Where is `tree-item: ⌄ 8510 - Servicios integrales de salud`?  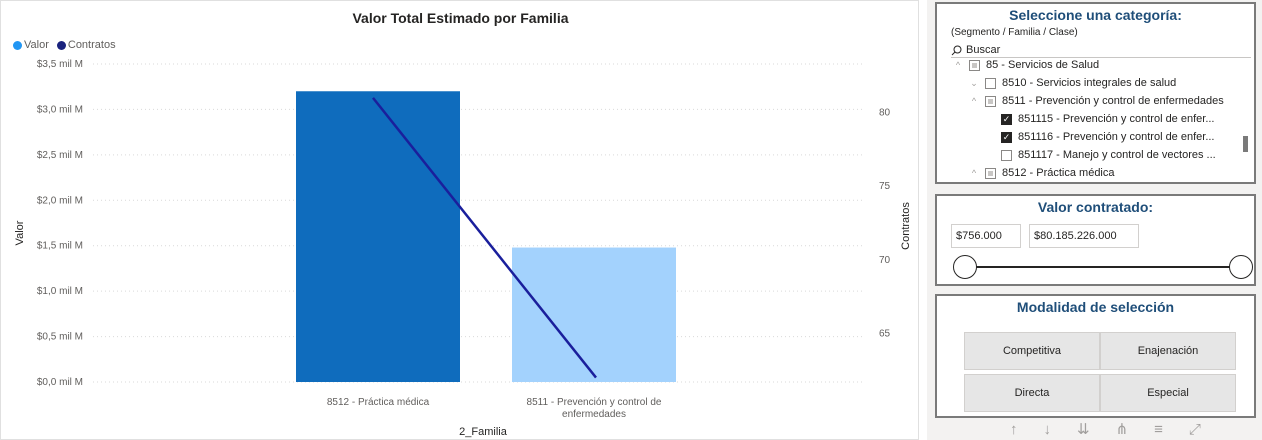 tree-item: ⌄ 8510 - Servicios integrales de salud is located at coordinates (1072, 83).